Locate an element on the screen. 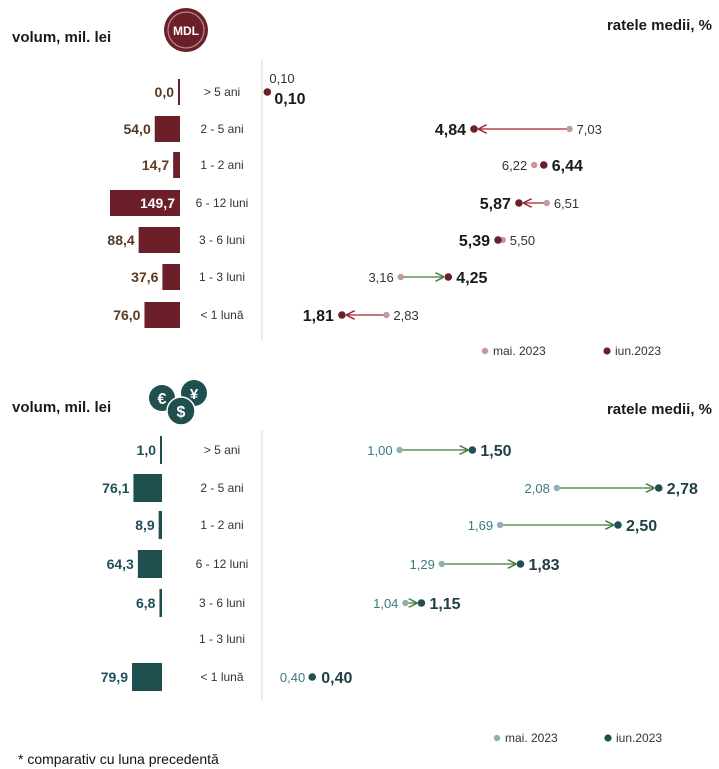  tenor-label: < 1 lună is located at coordinates (221, 677).